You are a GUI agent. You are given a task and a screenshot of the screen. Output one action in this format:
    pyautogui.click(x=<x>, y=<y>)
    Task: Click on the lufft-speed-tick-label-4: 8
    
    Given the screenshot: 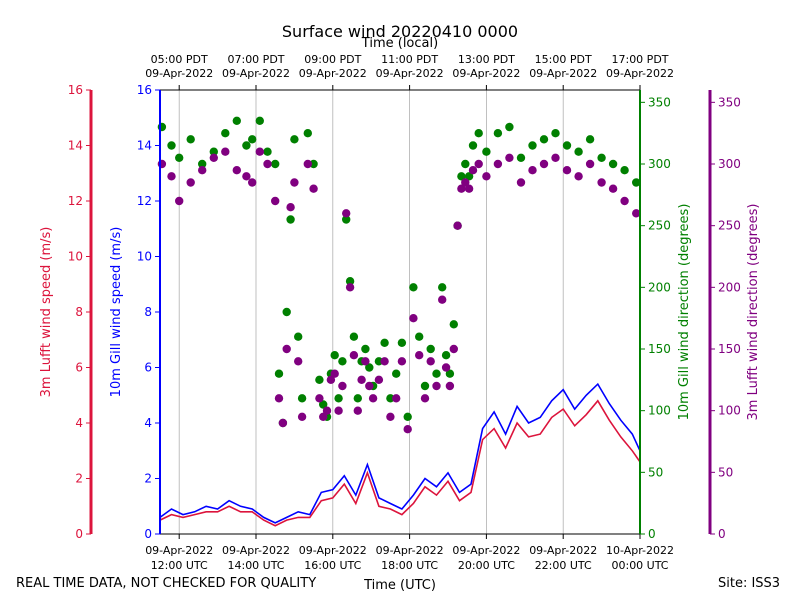 What is the action you would take?
    pyautogui.click(x=79, y=312)
    